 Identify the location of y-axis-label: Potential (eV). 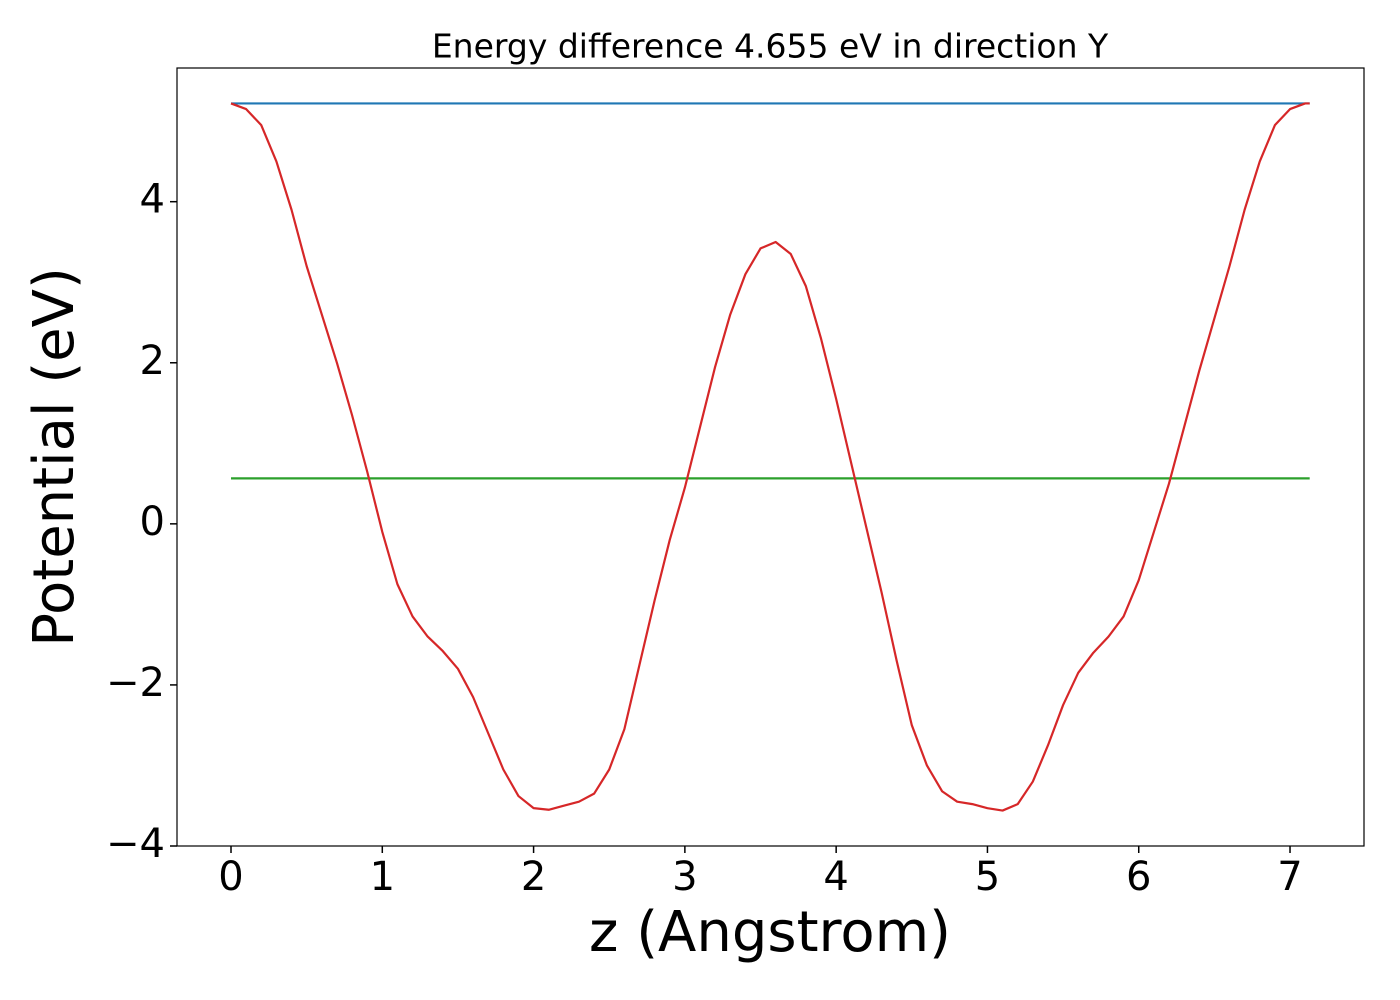
(54, 457).